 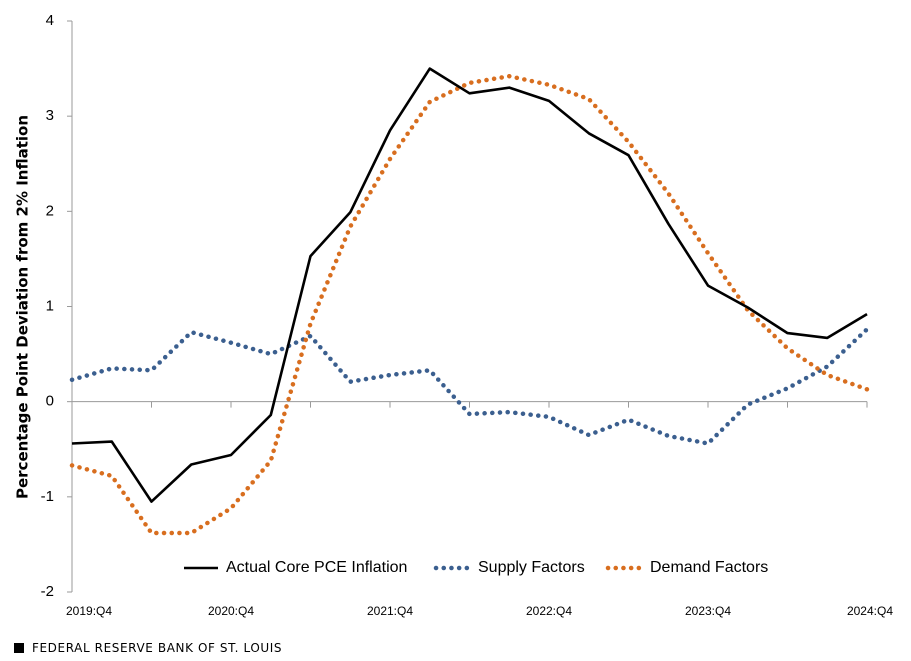 What do you see at coordinates (708, 611) in the screenshot?
I see `x-tick-label: 2023:Q4` at bounding box center [708, 611].